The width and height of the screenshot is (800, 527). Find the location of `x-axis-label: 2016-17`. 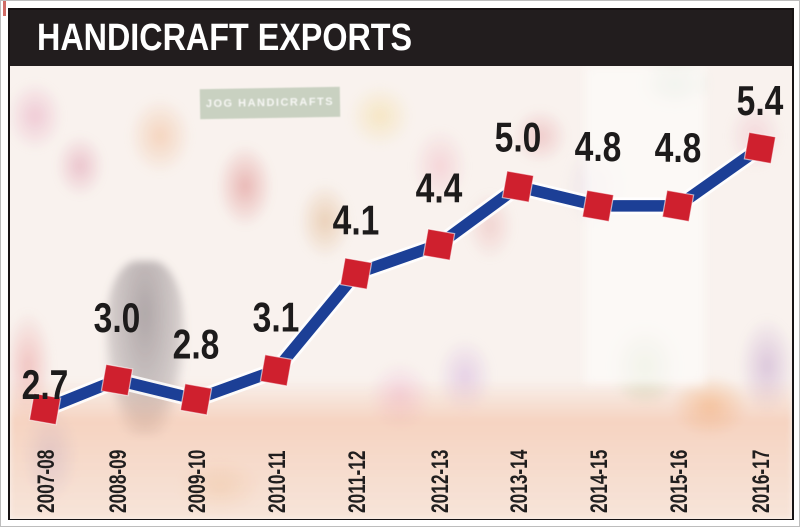

x-axis-label: 2016-17 is located at coordinates (761, 481).